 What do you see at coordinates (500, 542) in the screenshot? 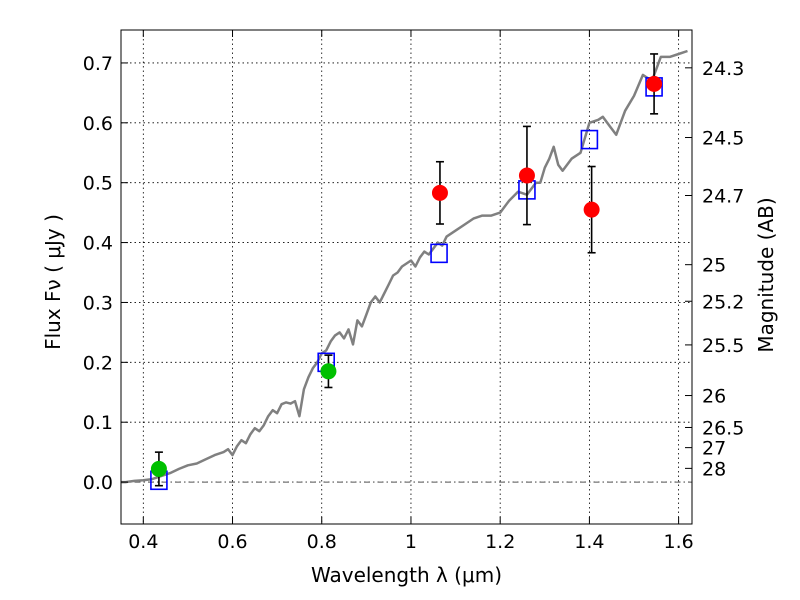
I see `x-tick-label: 1.2` at bounding box center [500, 542].